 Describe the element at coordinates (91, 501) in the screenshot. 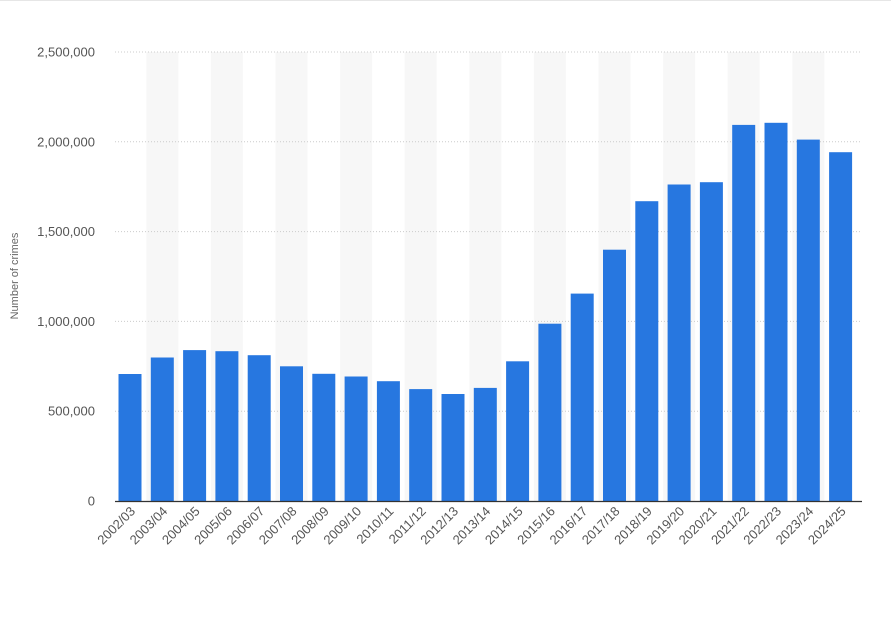

I see `y-tick-label: 0` at that location.